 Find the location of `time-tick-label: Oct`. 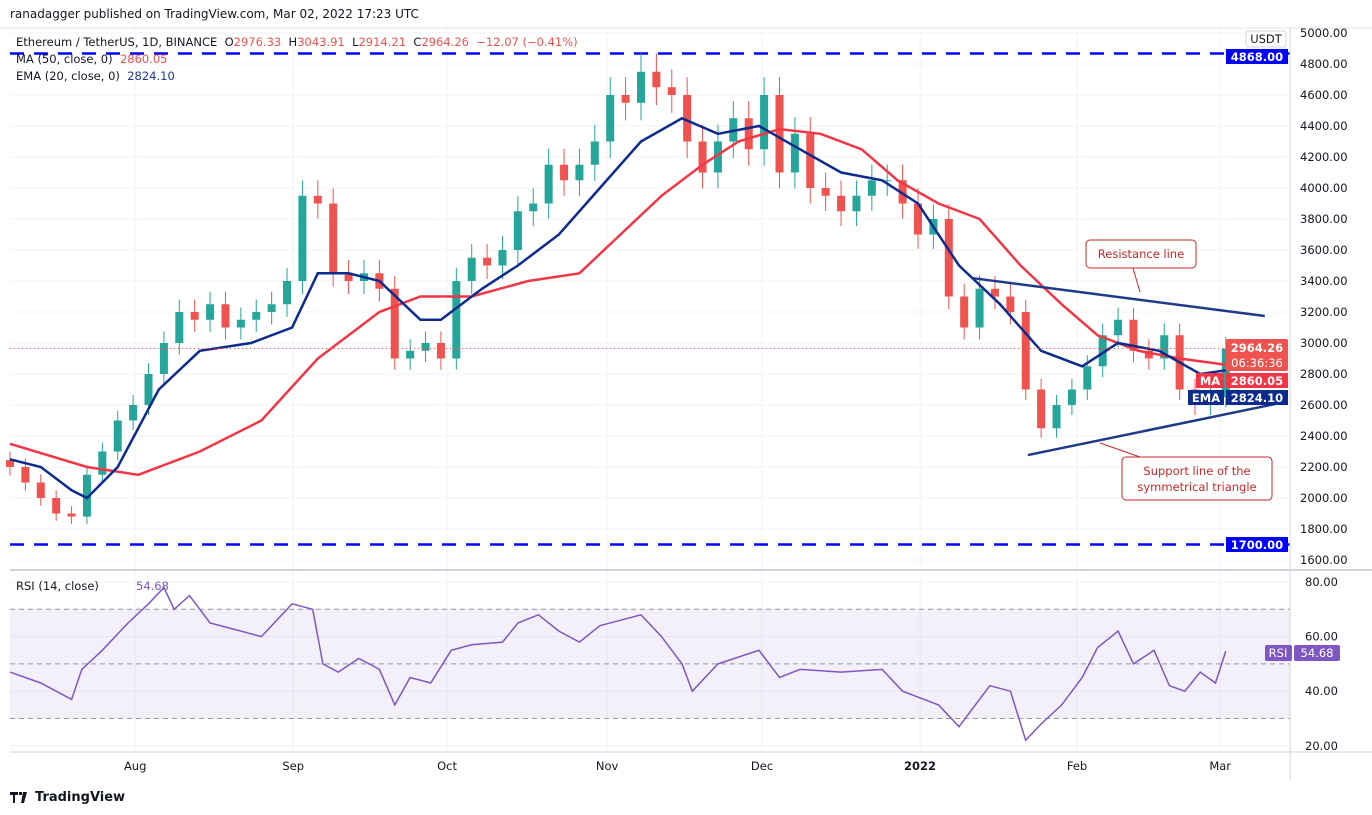

time-tick-label: Oct is located at coordinates (447, 766).